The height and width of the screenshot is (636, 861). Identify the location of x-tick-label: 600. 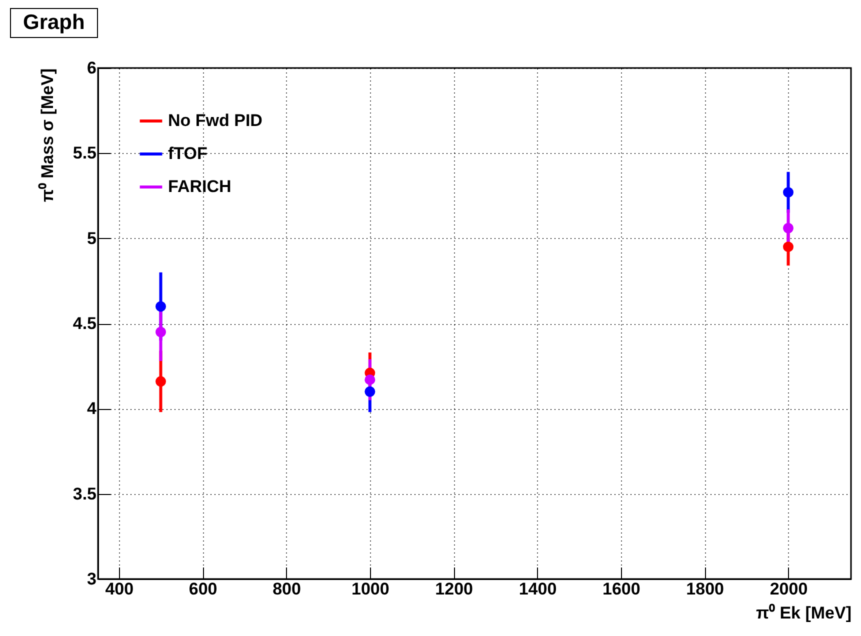
(203, 589).